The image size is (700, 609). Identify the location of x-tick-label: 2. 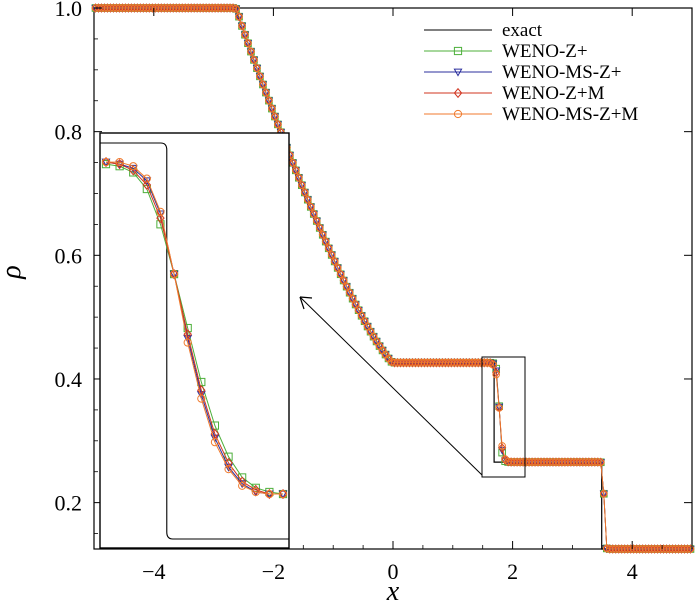
(512, 571).